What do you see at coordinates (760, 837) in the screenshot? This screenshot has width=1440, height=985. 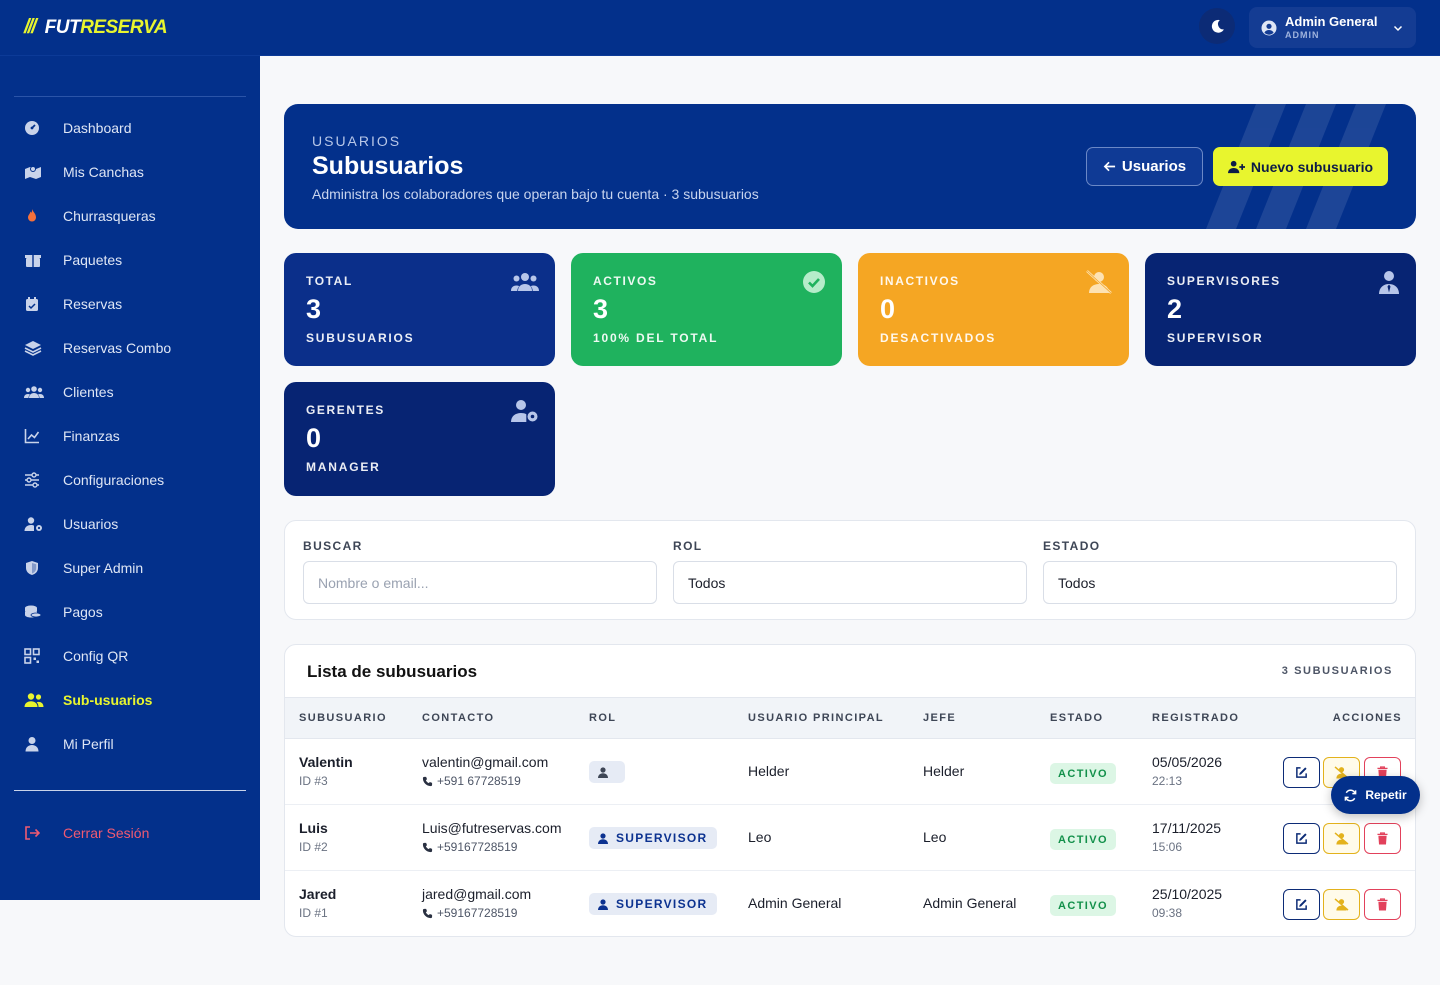 I see `principal-user: Leo` at bounding box center [760, 837].